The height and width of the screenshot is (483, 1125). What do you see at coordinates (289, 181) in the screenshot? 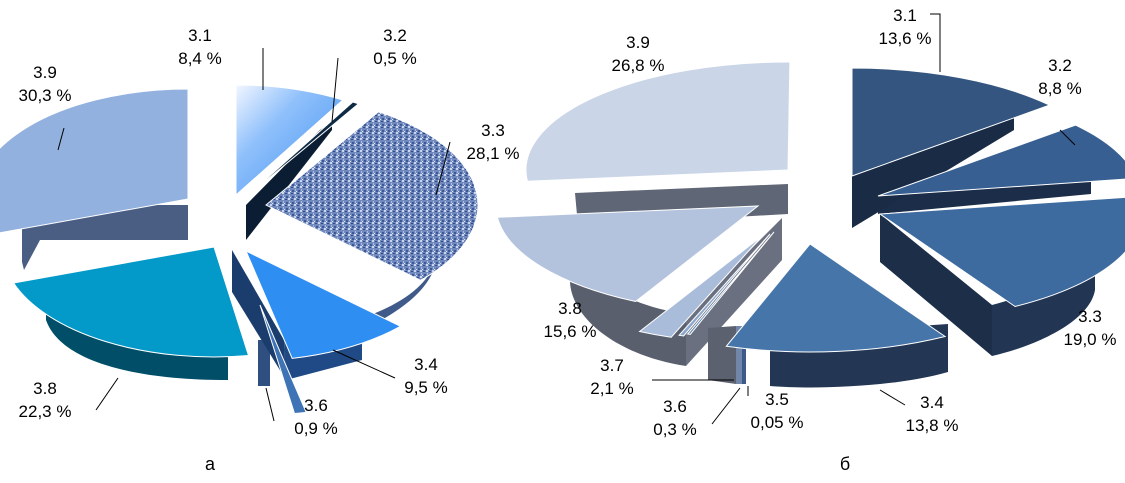
I see `chart-a-slice-side-3.2` at bounding box center [289, 181].